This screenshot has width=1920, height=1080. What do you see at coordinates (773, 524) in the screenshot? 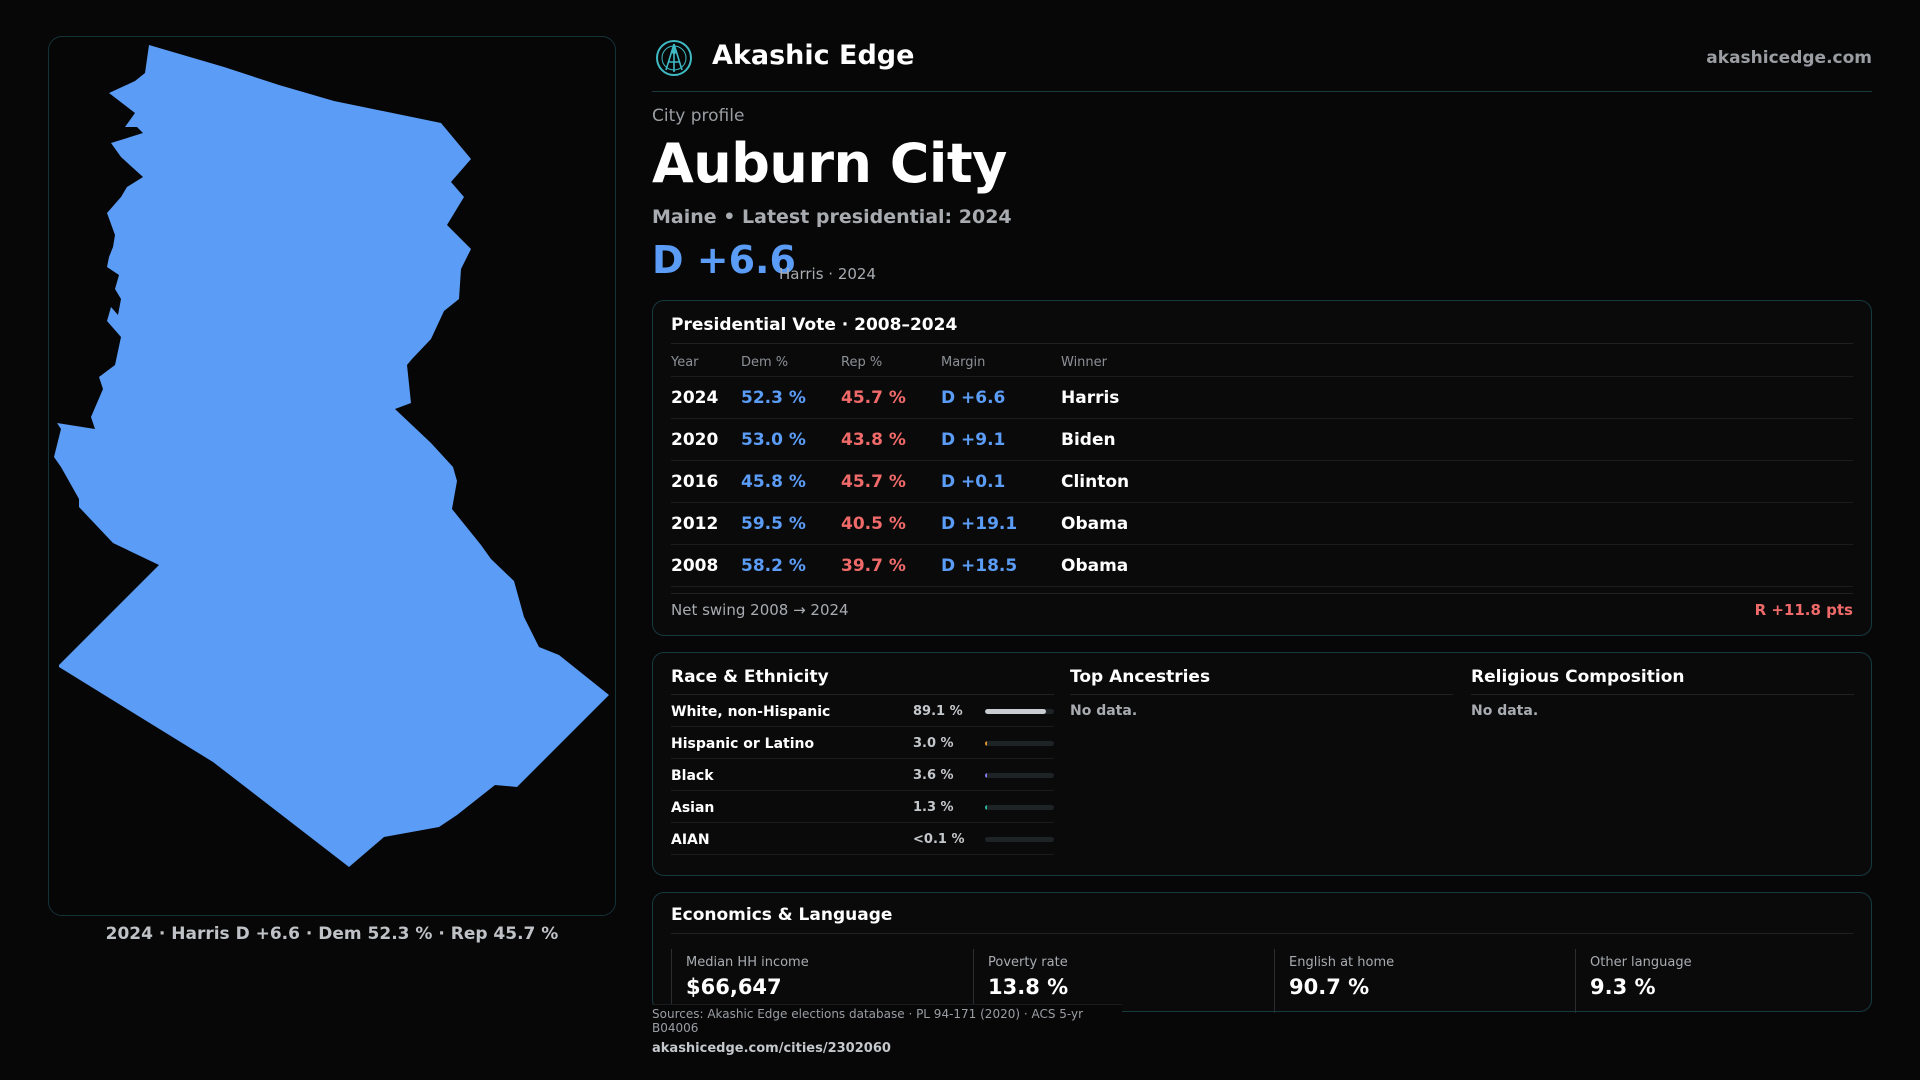
I see `cell-dem: 59.5 %` at bounding box center [773, 524].